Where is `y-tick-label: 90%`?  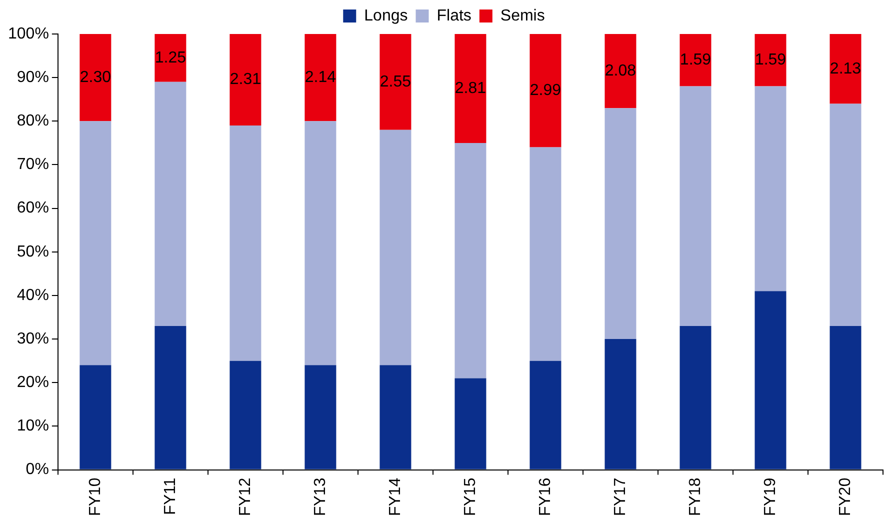 y-tick-label: 90% is located at coordinates (32, 77).